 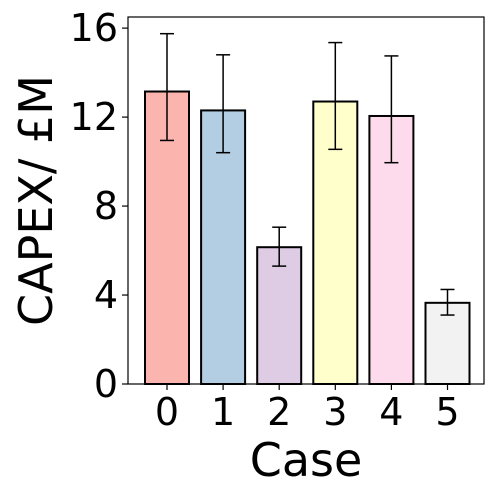 What do you see at coordinates (94, 28) in the screenshot?
I see `y-tick-label: 16` at bounding box center [94, 28].